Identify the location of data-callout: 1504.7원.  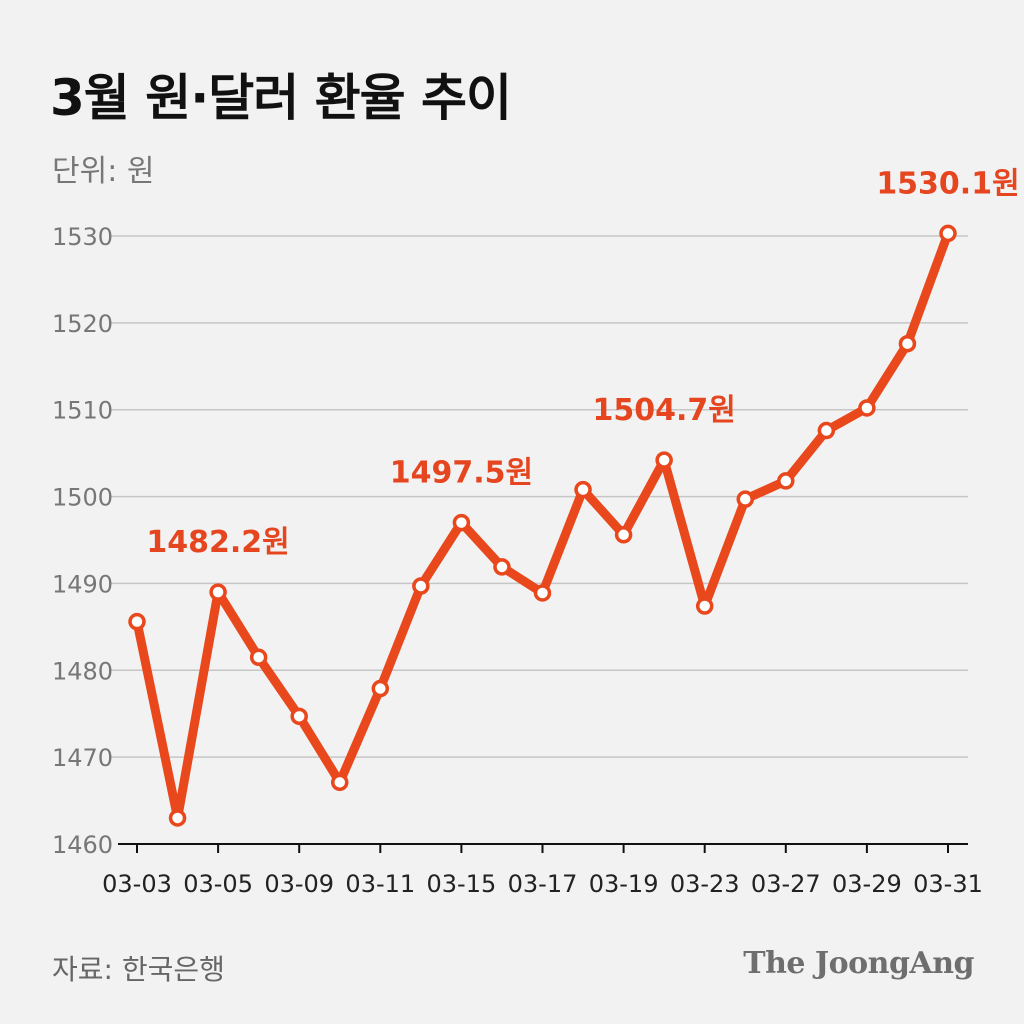
(663, 410).